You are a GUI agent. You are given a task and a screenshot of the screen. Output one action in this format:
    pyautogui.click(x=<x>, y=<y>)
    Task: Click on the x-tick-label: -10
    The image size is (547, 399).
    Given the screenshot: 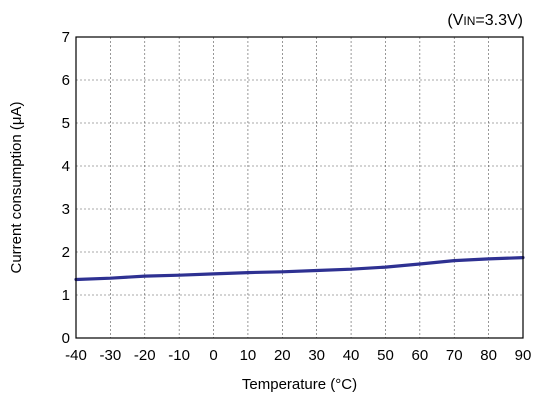 What is the action you would take?
    pyautogui.click(x=179, y=355)
    